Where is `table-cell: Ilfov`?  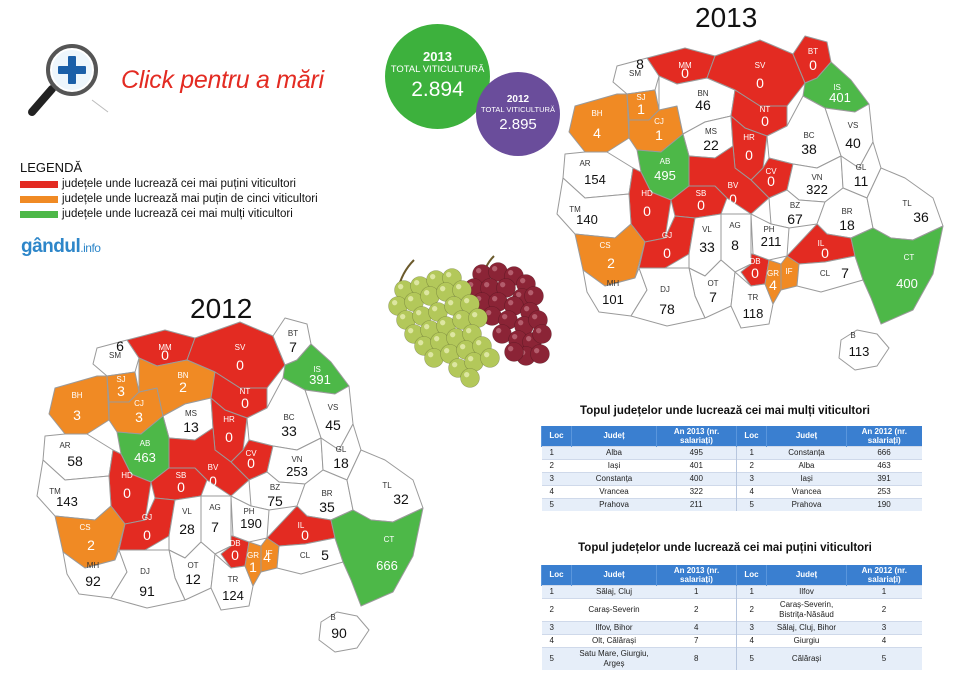 table-cell: Ilfov is located at coordinates (806, 591).